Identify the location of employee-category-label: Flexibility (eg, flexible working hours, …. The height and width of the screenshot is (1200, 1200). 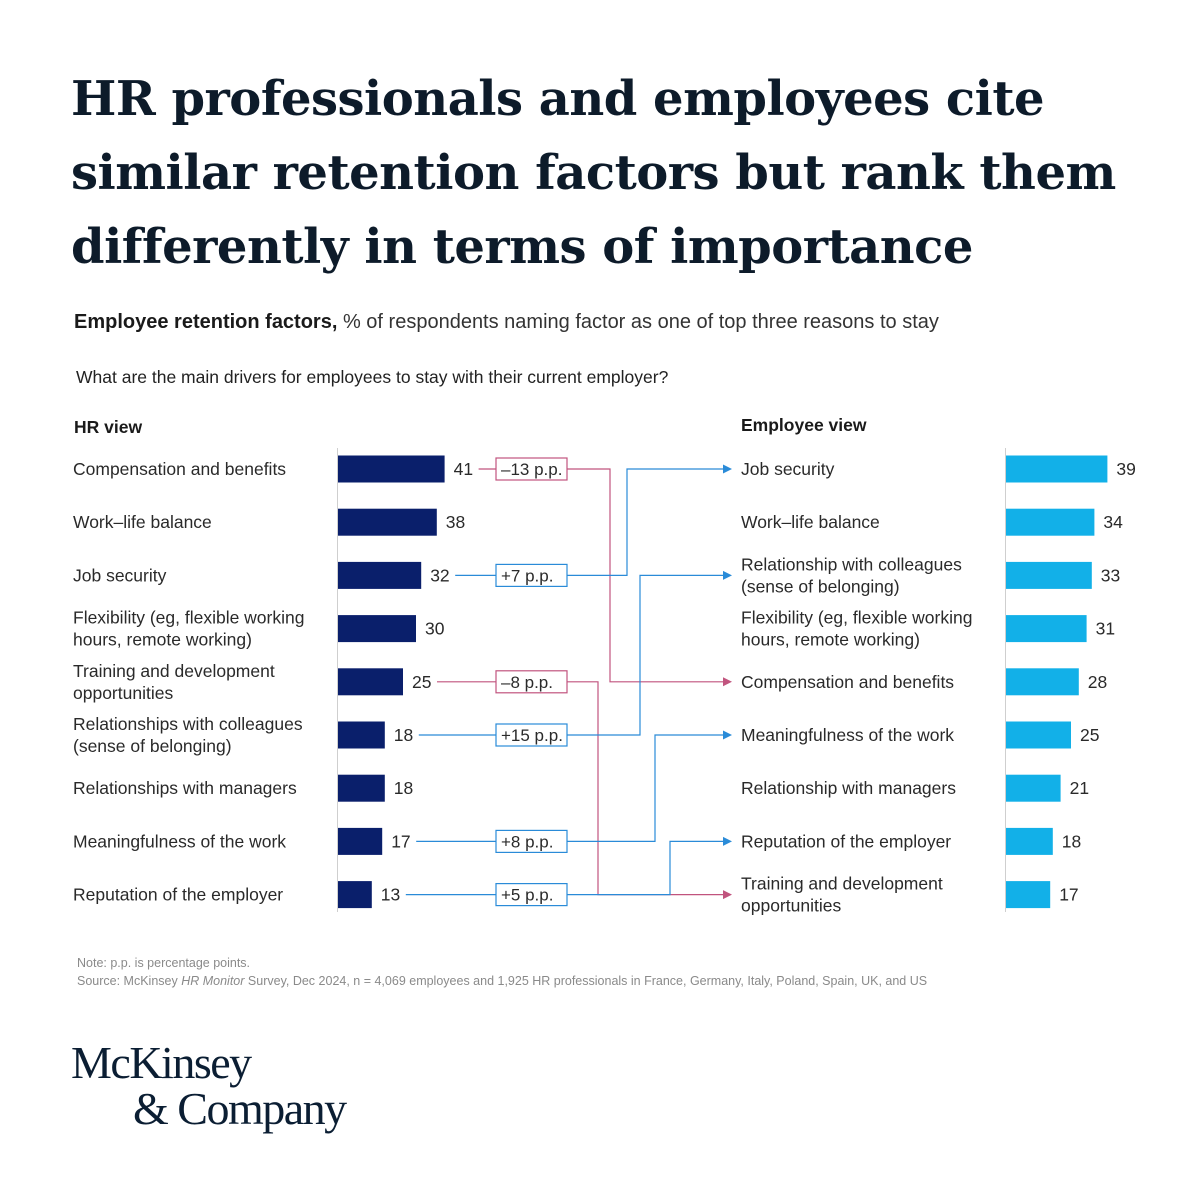
(856, 629).